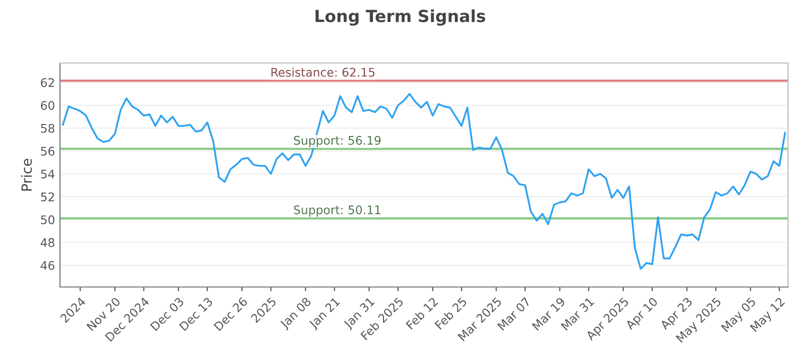 This screenshot has width=800, height=350. I want to click on ref-line-label: Resistance: 62.15, so click(322, 72).